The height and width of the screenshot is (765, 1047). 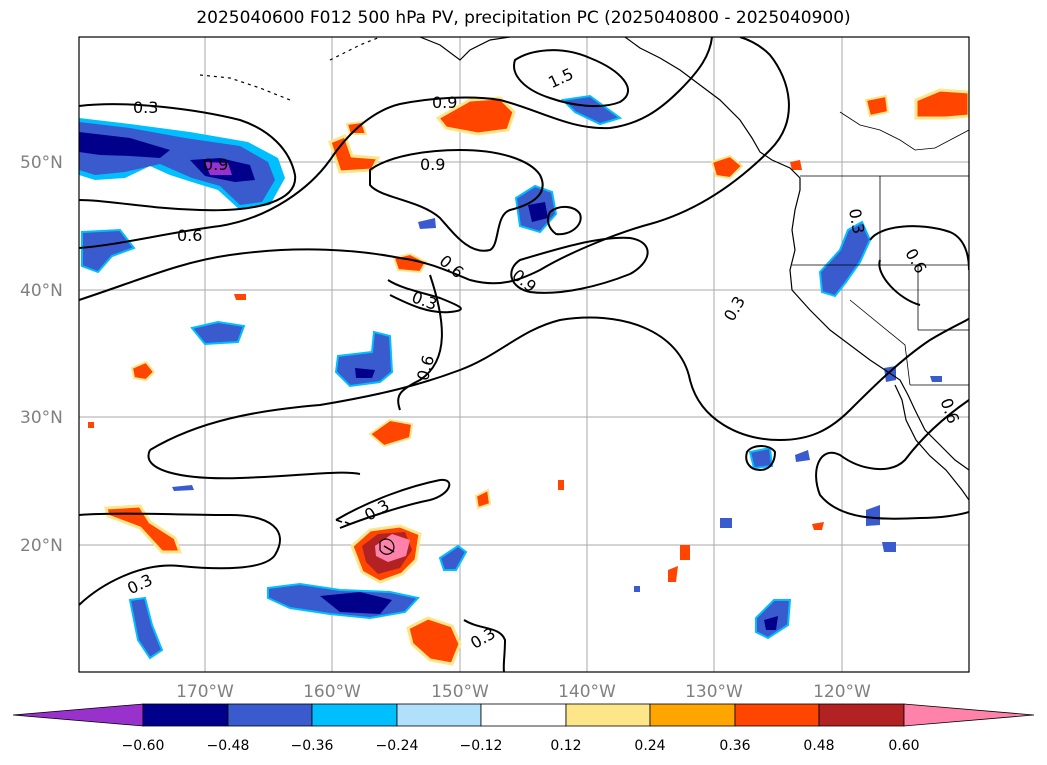 I want to click on lat-label: 40°N, so click(x=41, y=291).